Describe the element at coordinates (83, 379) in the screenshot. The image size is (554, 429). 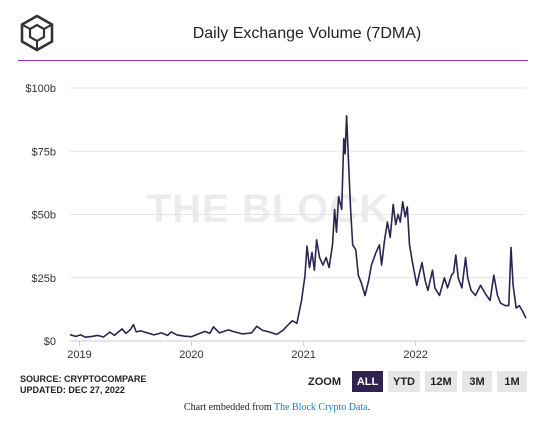
I see `source-text: SOURCE: CRYPTOCOMPARE` at that location.